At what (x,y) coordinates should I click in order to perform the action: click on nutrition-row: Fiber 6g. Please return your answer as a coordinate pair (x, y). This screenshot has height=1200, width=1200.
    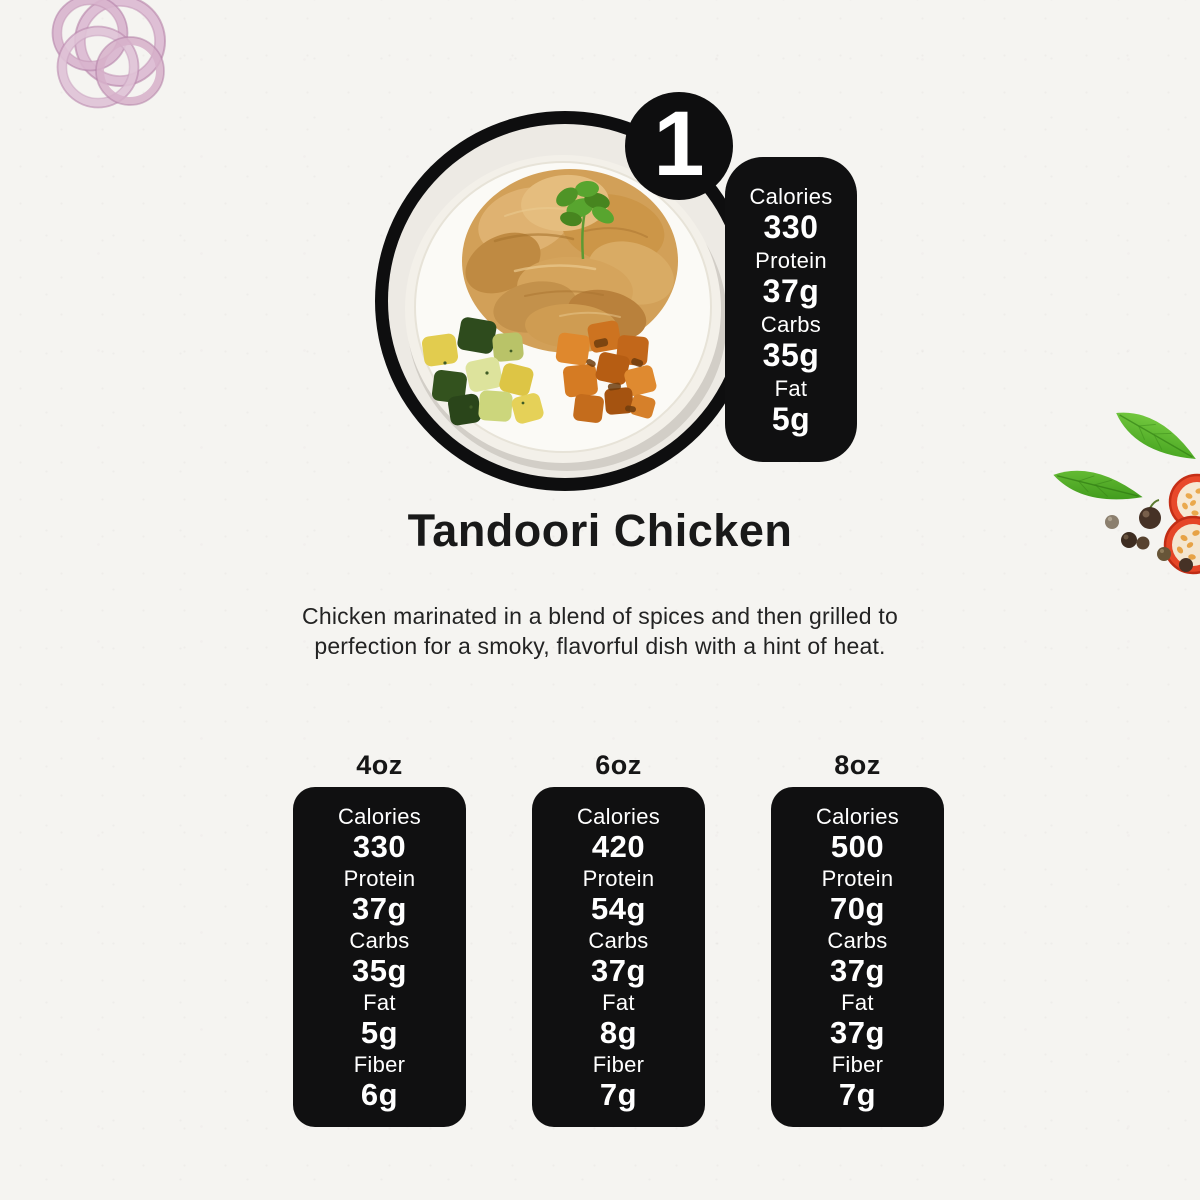
    Looking at the image, I should click on (380, 1081).